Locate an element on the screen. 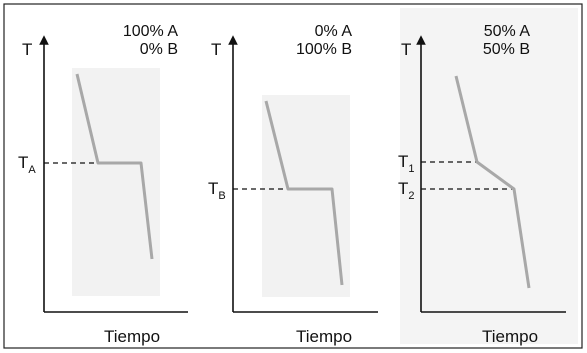 The image size is (587, 353). panel-2-composition-b: 100% B is located at coordinates (324, 49).